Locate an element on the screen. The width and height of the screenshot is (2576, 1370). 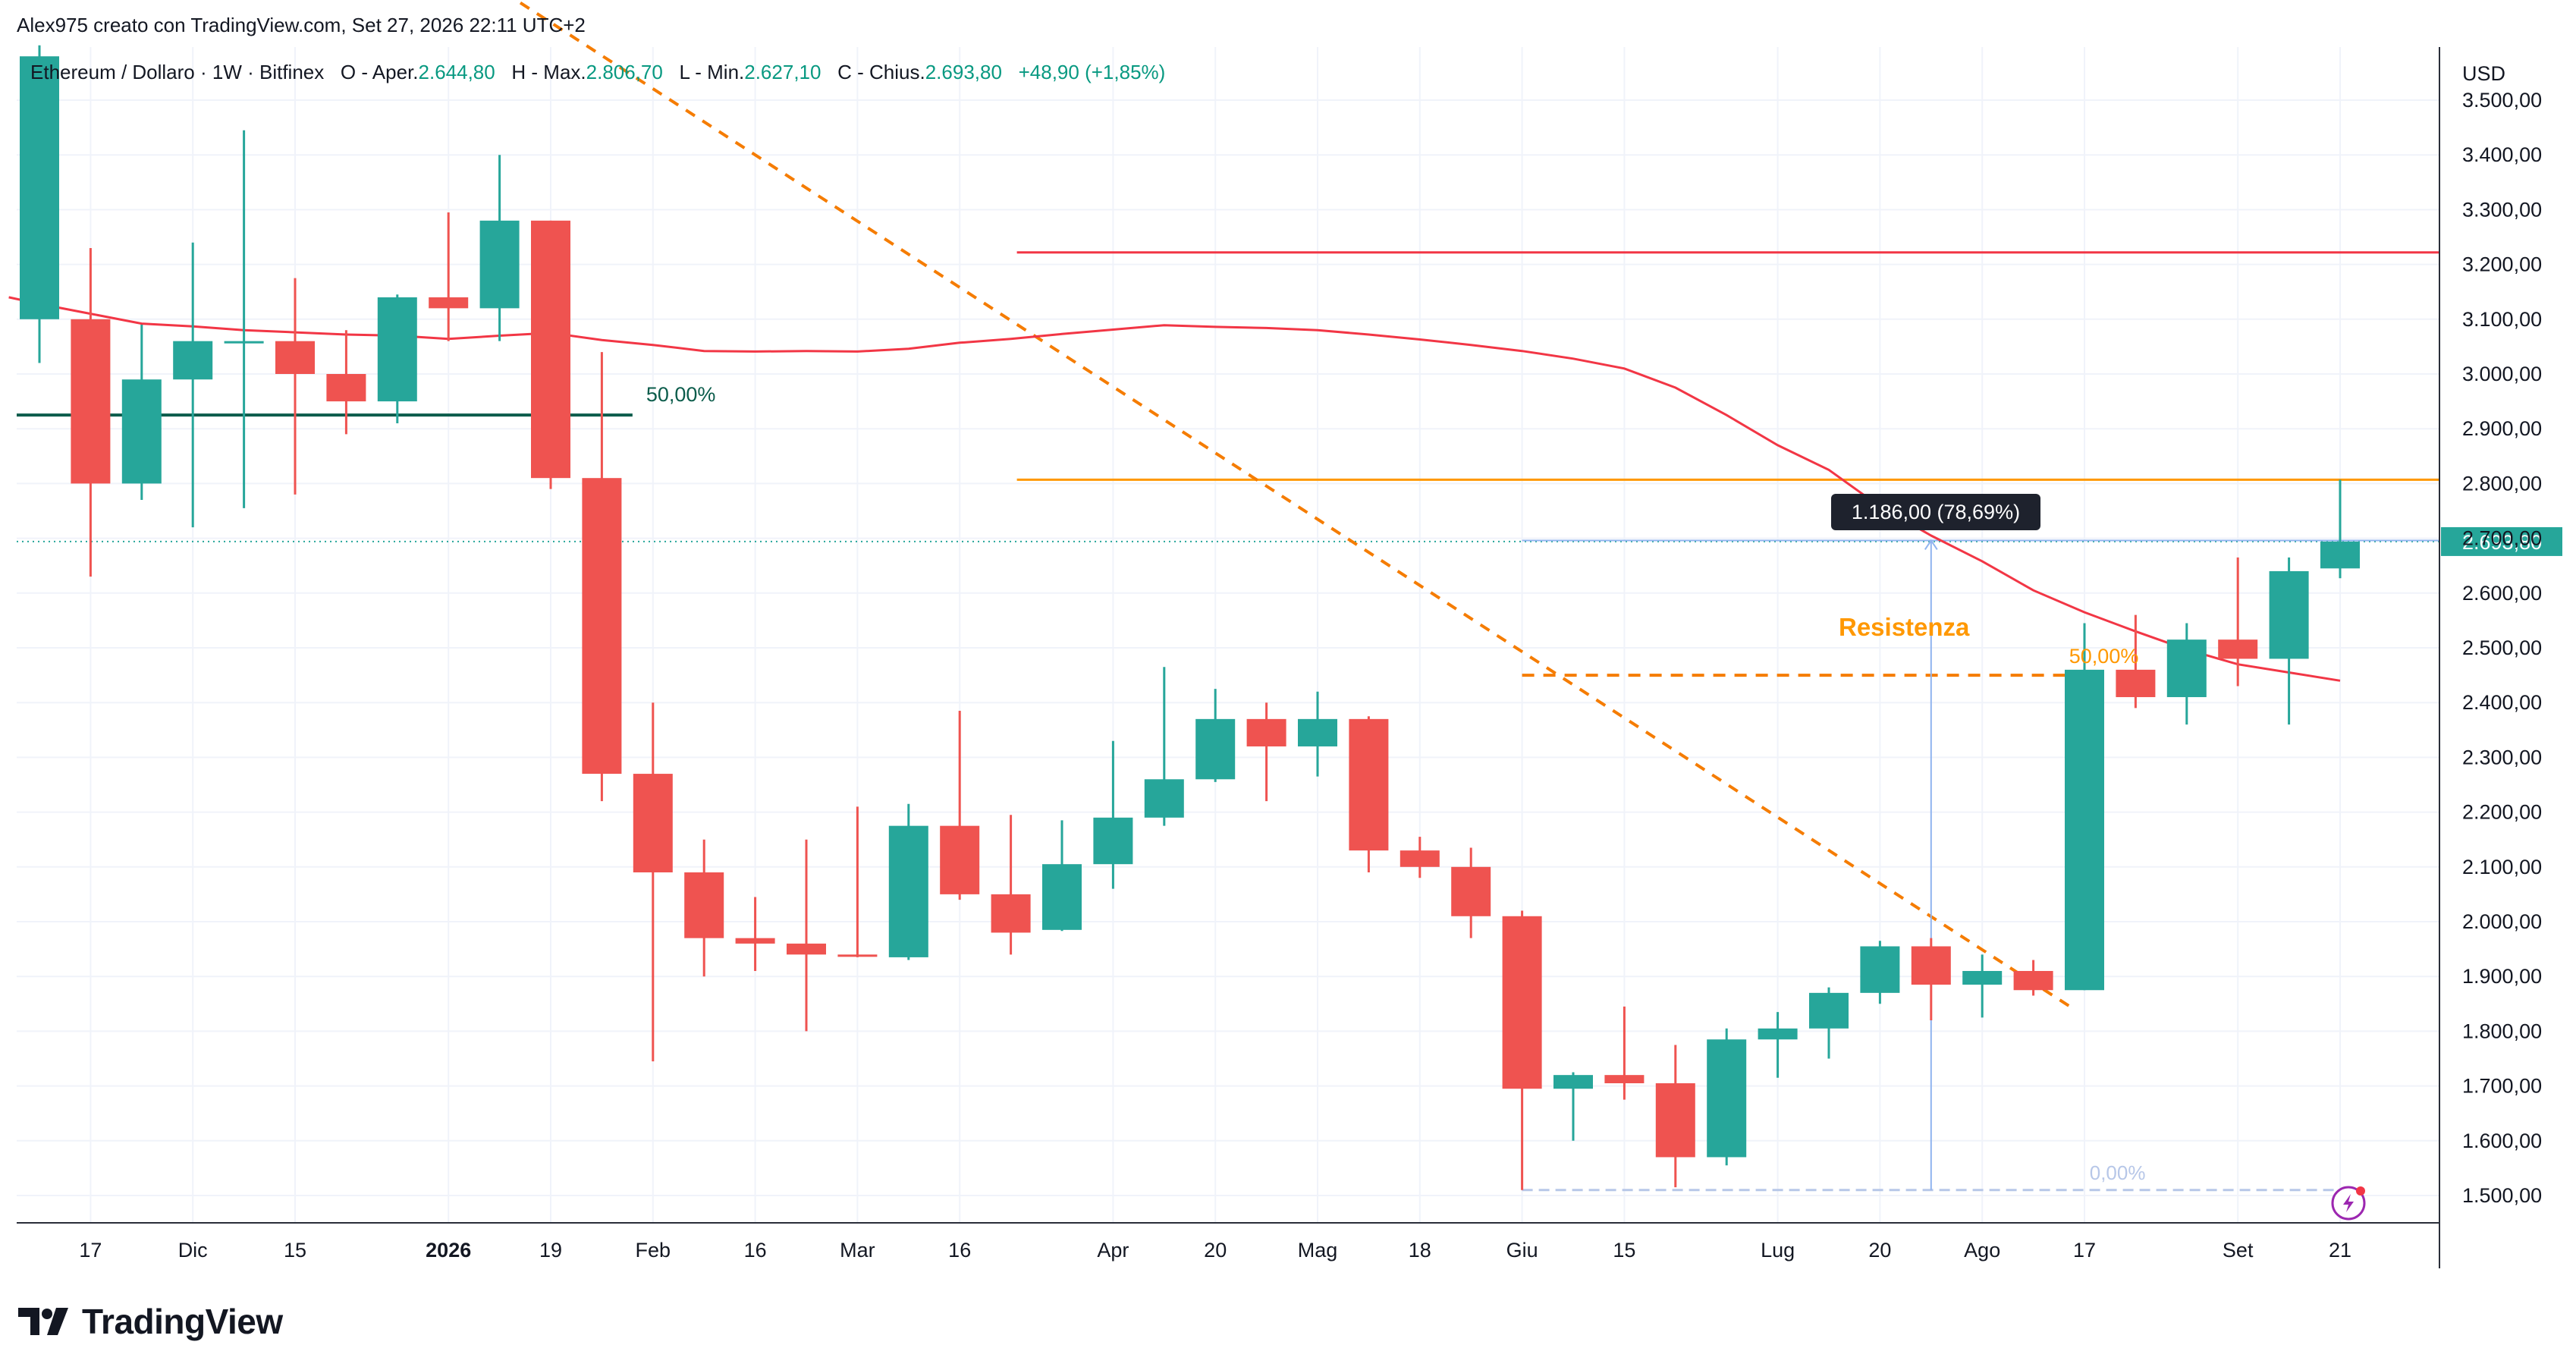
x-tick-label: Apr is located at coordinates (1113, 1250).